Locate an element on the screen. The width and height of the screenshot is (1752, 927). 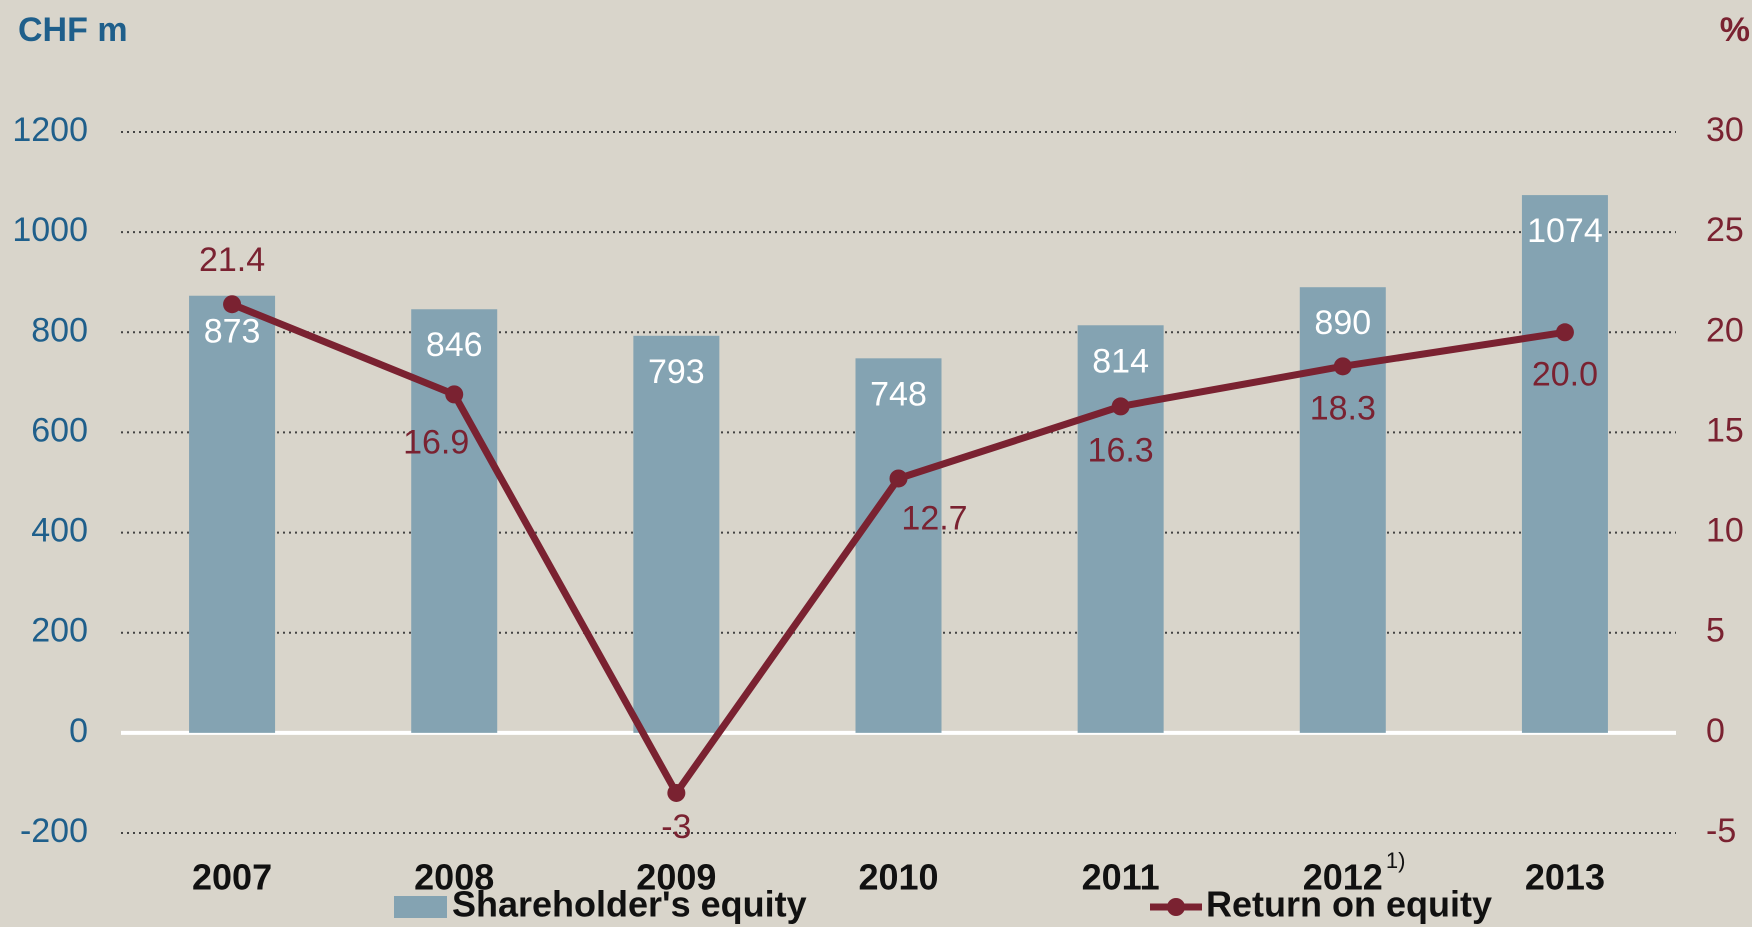
bar-value-label: 890 is located at coordinates (1342, 323).